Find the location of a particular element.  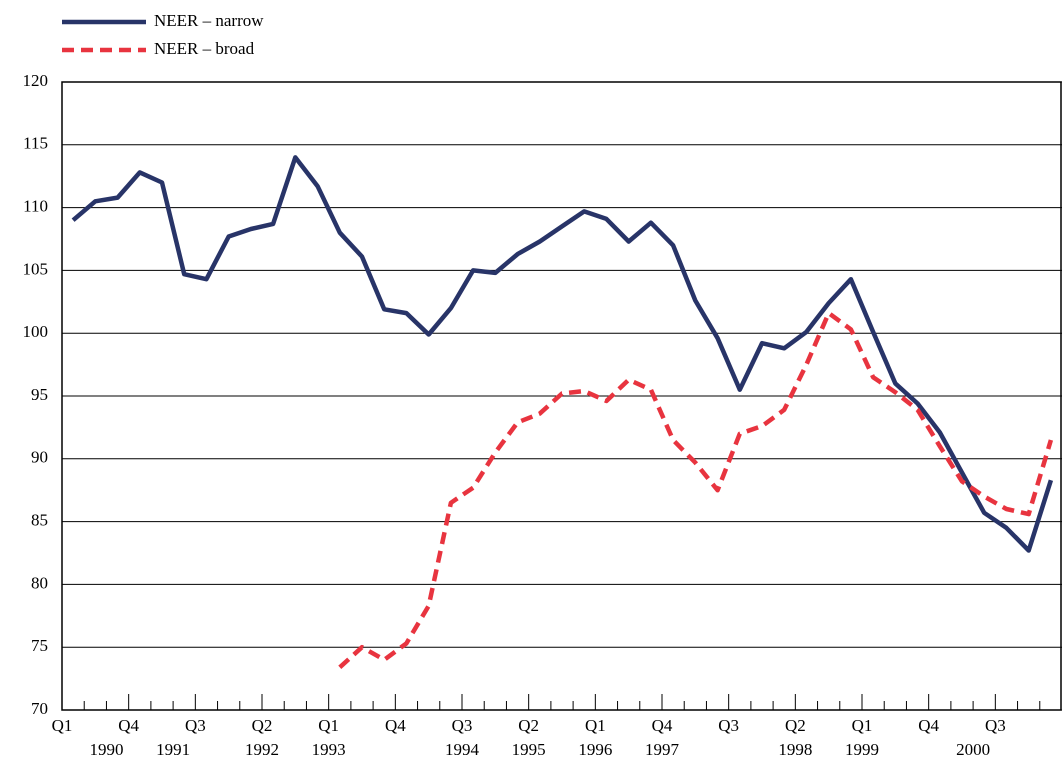

y-tick-label: 110 is located at coordinates (35, 206).